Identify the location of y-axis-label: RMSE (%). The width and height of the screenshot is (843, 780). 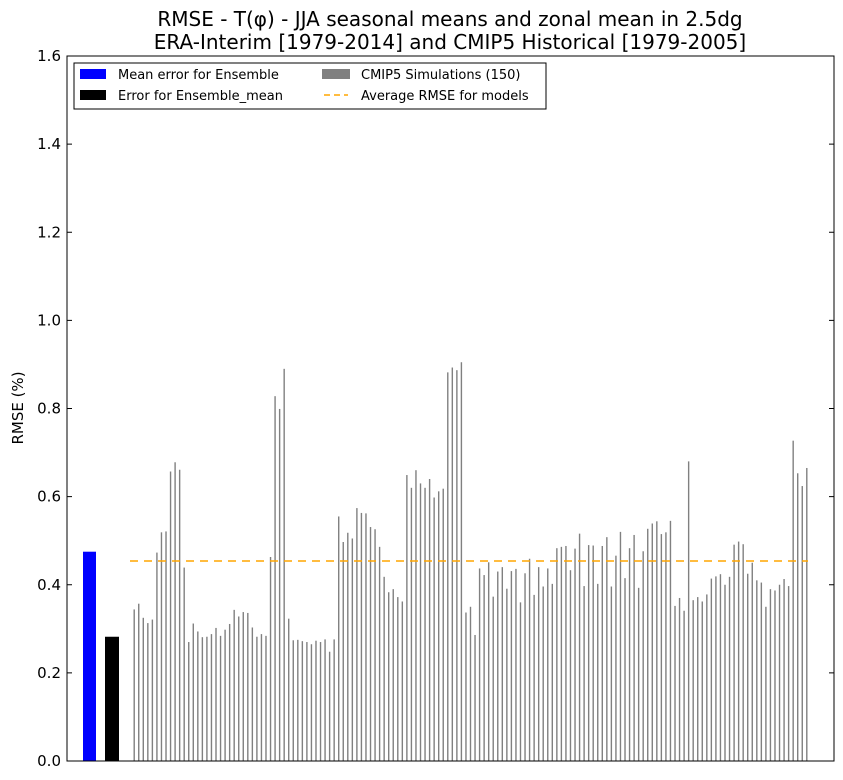
(18, 407).